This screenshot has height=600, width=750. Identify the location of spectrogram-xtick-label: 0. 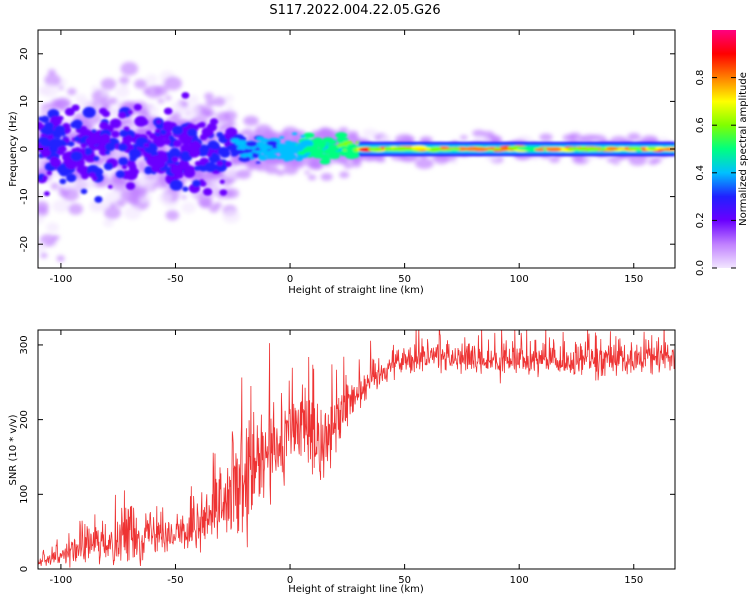
(290, 279).